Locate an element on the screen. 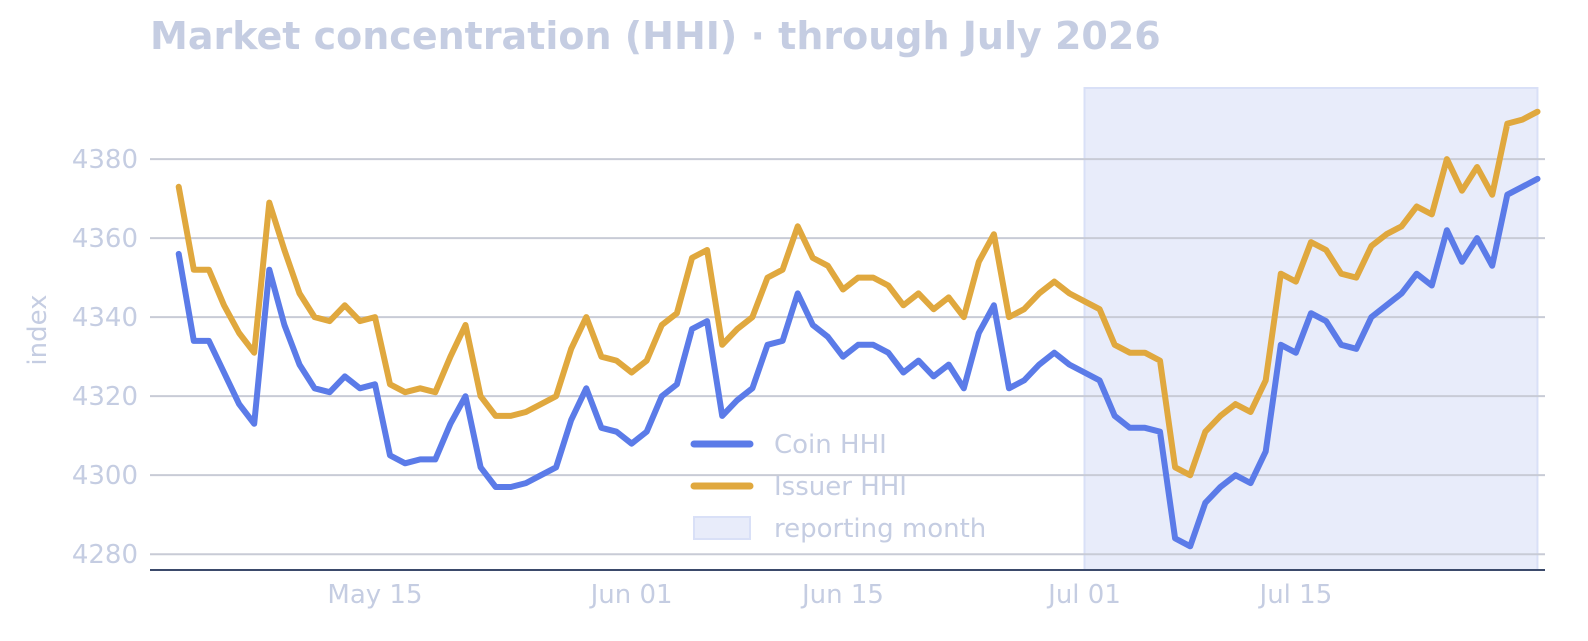  legend-label: Issuer HHI is located at coordinates (840, 487).